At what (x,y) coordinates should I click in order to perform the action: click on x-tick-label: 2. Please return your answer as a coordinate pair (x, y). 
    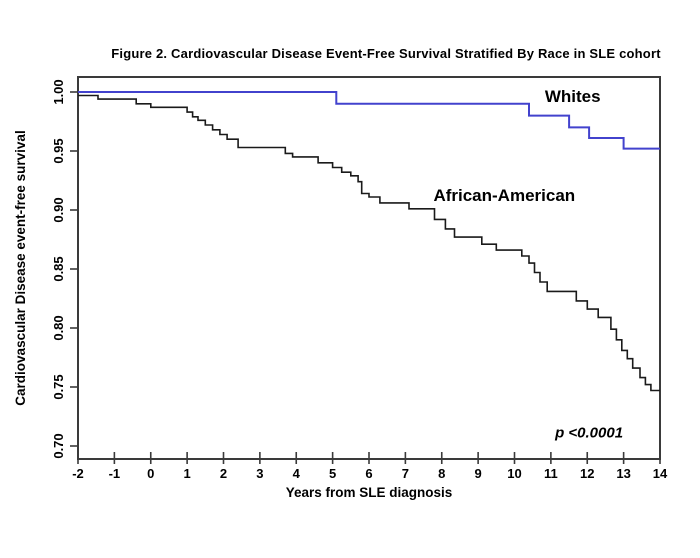
    Looking at the image, I should click on (223, 473).